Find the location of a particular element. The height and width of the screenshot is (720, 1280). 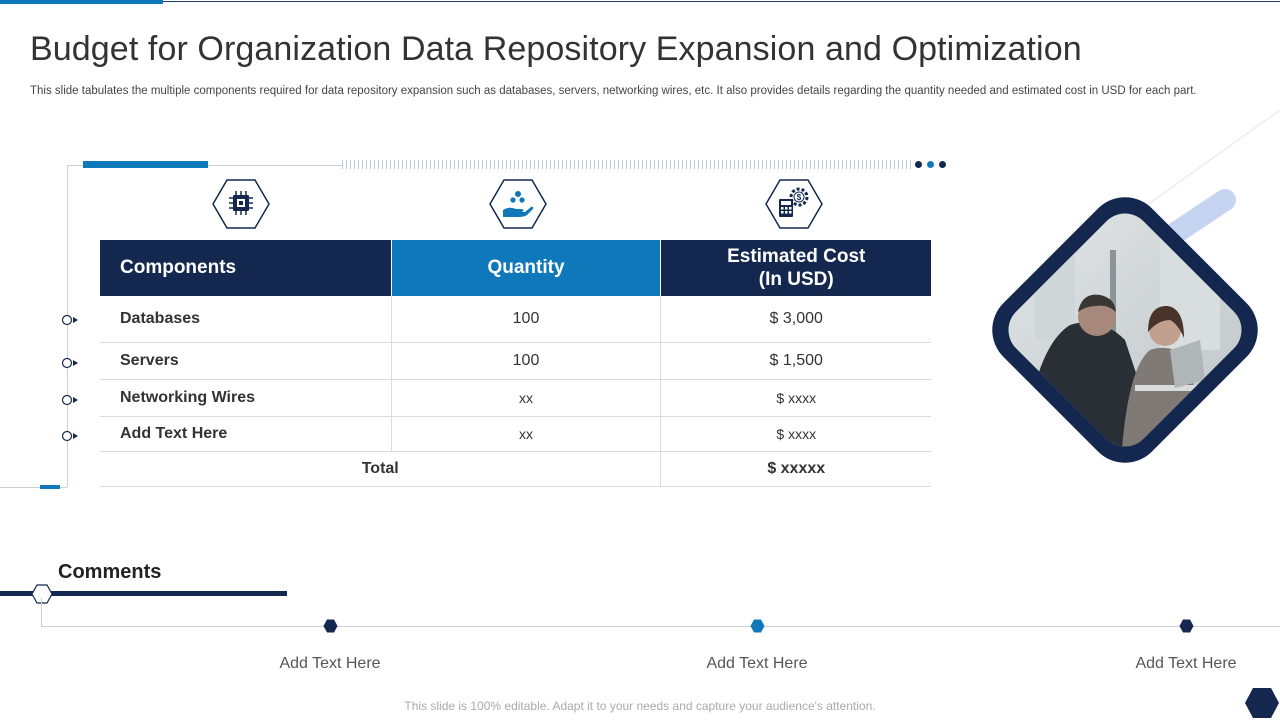

calculator-cost-gear-icon: $ is located at coordinates (794, 204).